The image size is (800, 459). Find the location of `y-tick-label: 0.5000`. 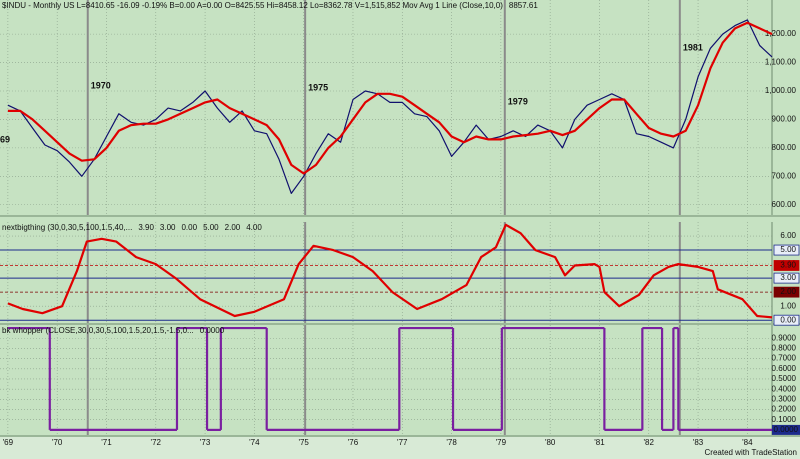

y-tick-label: 0.5000 is located at coordinates (784, 378).